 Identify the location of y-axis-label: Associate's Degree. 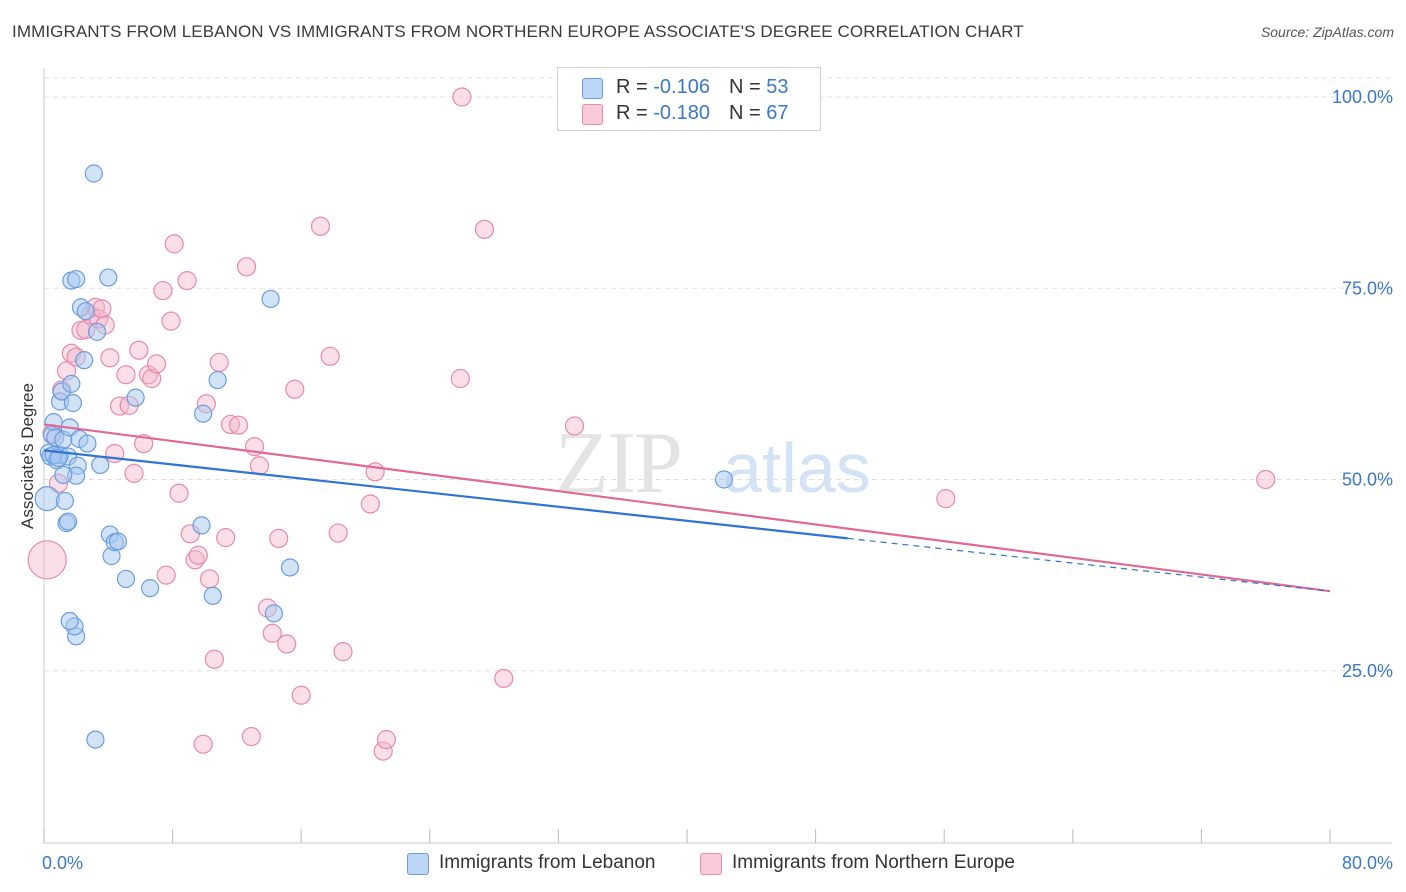
(27, 456).